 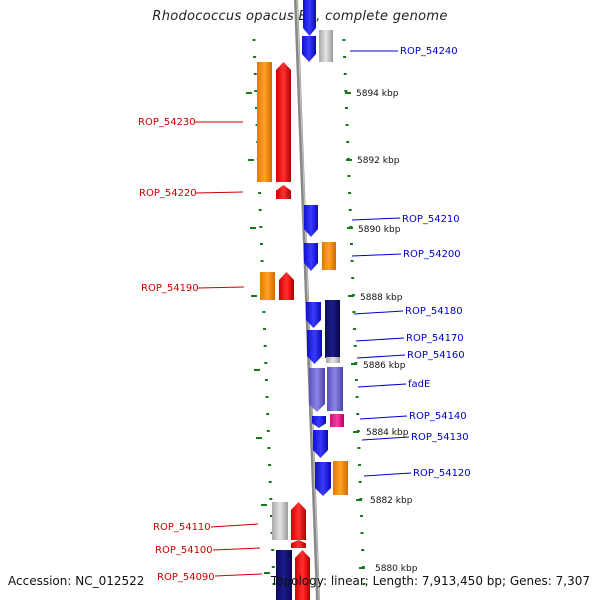 I want to click on scale-label: 5886 kbp, so click(x=384, y=366).